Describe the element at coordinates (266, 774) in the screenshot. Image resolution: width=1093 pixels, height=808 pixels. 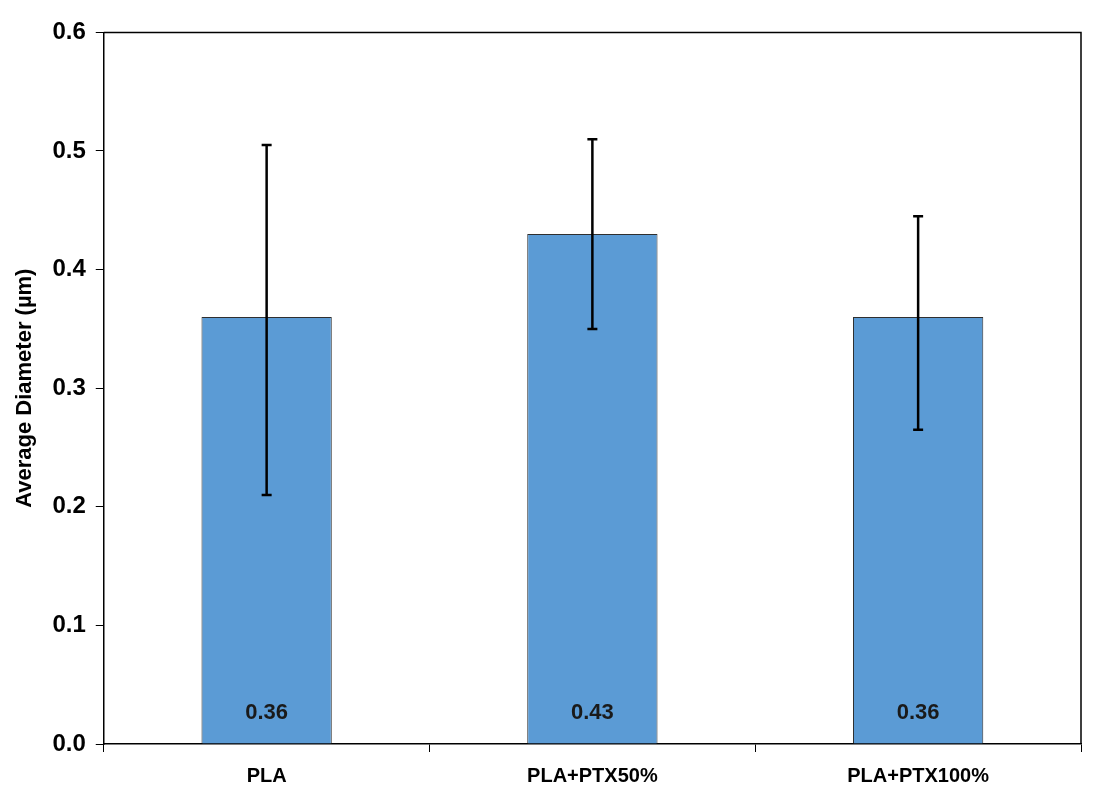
I see `x-tick-label: PLA` at that location.